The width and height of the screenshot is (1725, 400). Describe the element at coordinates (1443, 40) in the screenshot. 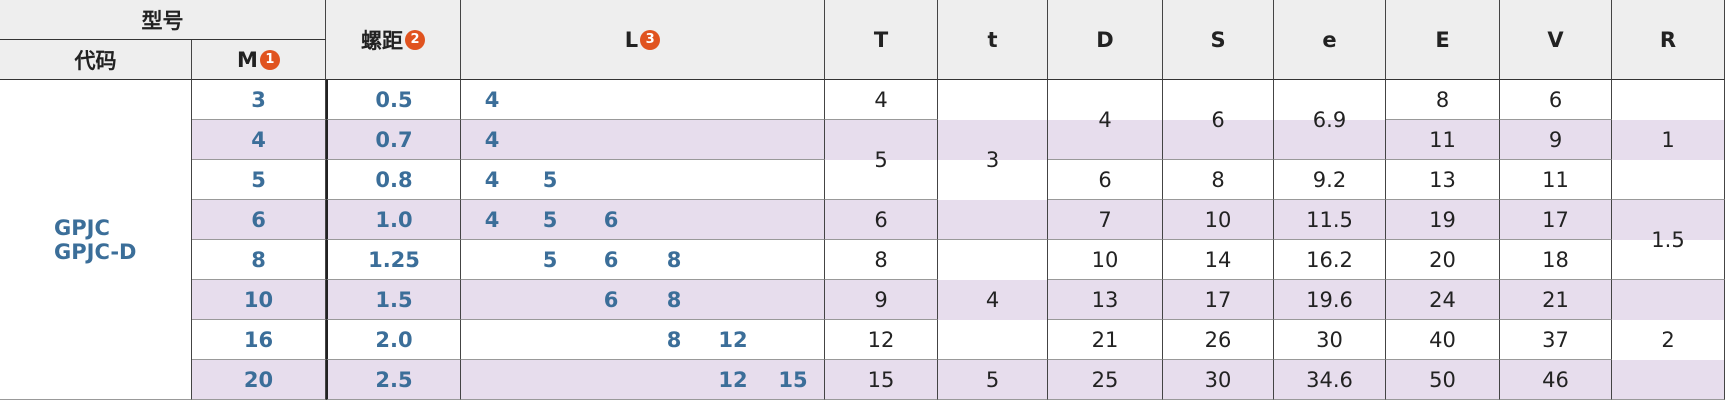

I see `header-cell: E` at that location.